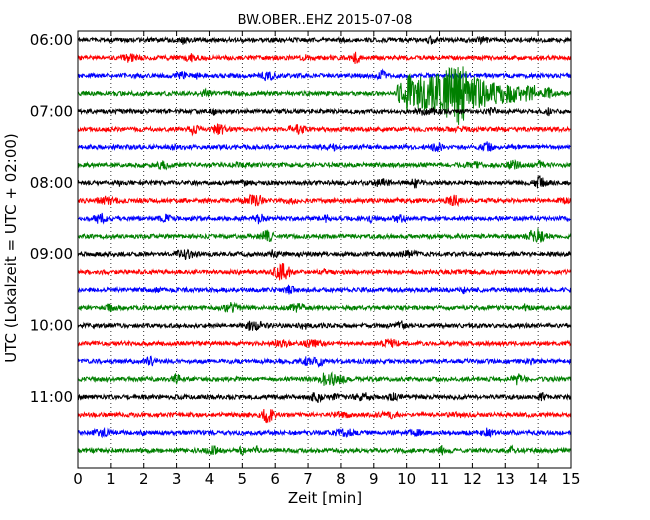 This screenshot has width=650, height=520. I want to click on x-axis-label: Zeit [min], so click(325, 498).